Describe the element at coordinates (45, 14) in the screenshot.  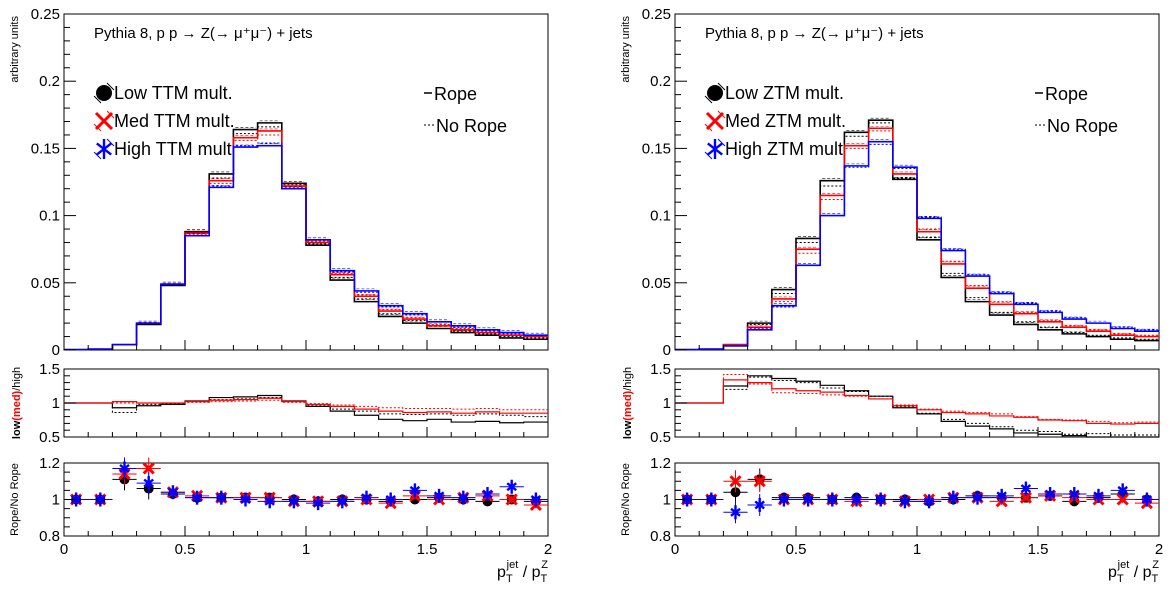
I see `y-tick-label: 0.25` at that location.